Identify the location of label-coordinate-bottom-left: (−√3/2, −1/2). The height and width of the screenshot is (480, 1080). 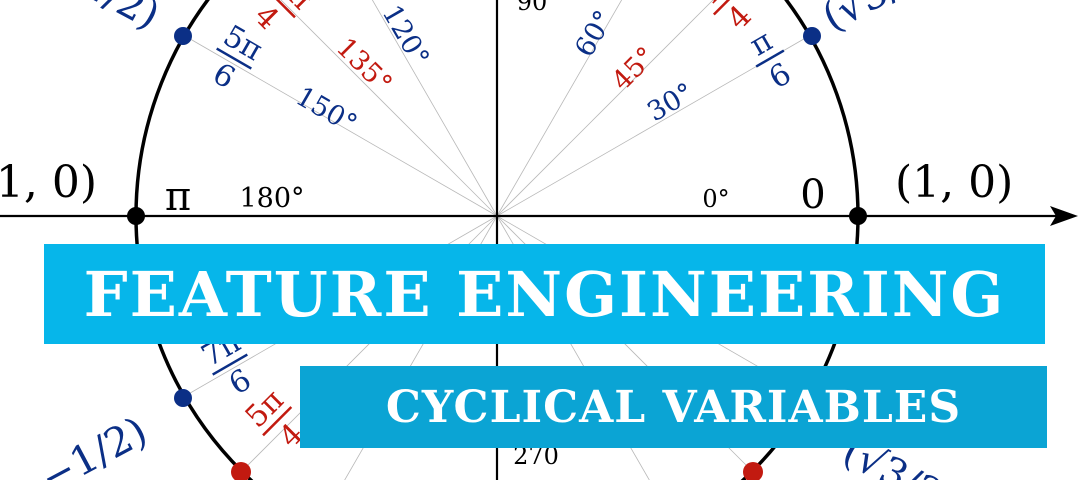
(77, 444).